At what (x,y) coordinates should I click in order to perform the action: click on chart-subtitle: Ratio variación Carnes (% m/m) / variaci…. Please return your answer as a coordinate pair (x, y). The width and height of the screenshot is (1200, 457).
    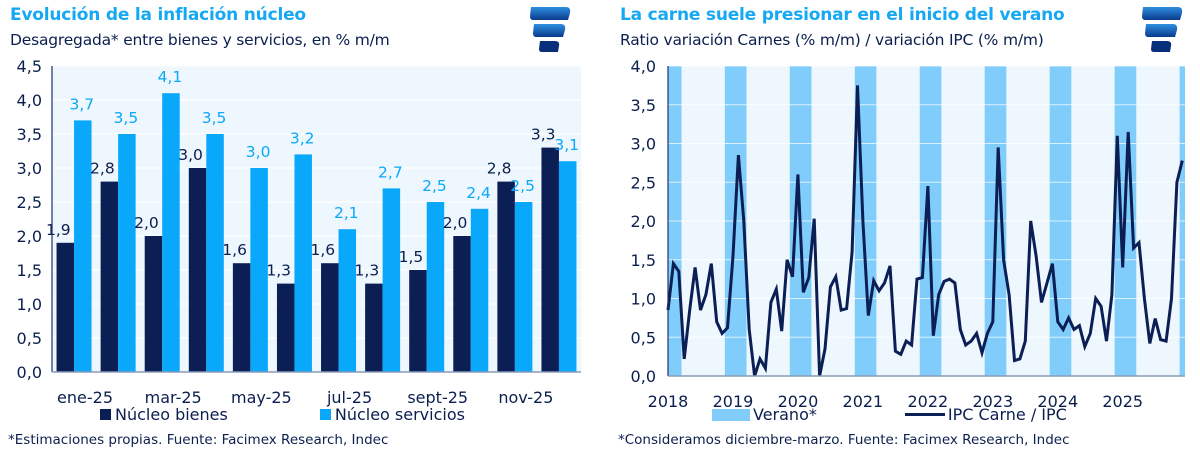
    Looking at the image, I should click on (832, 40).